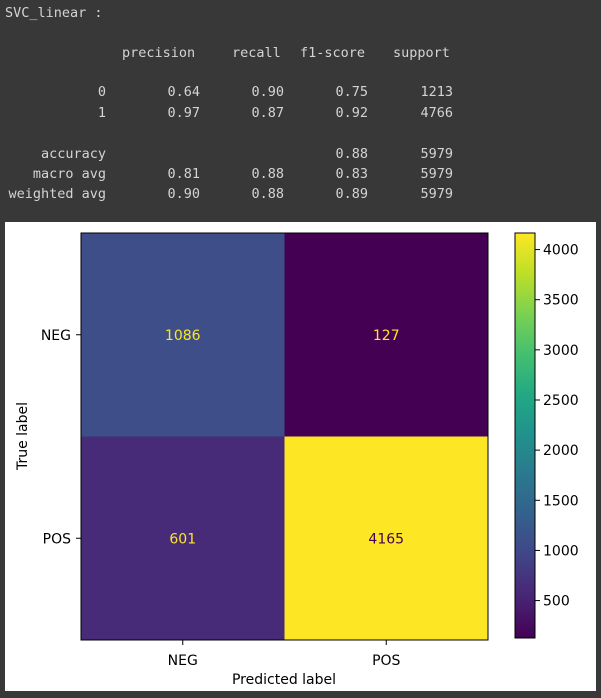 Image resolution: width=601 pixels, height=698 pixels. I want to click on row-label: 1, so click(101, 113).